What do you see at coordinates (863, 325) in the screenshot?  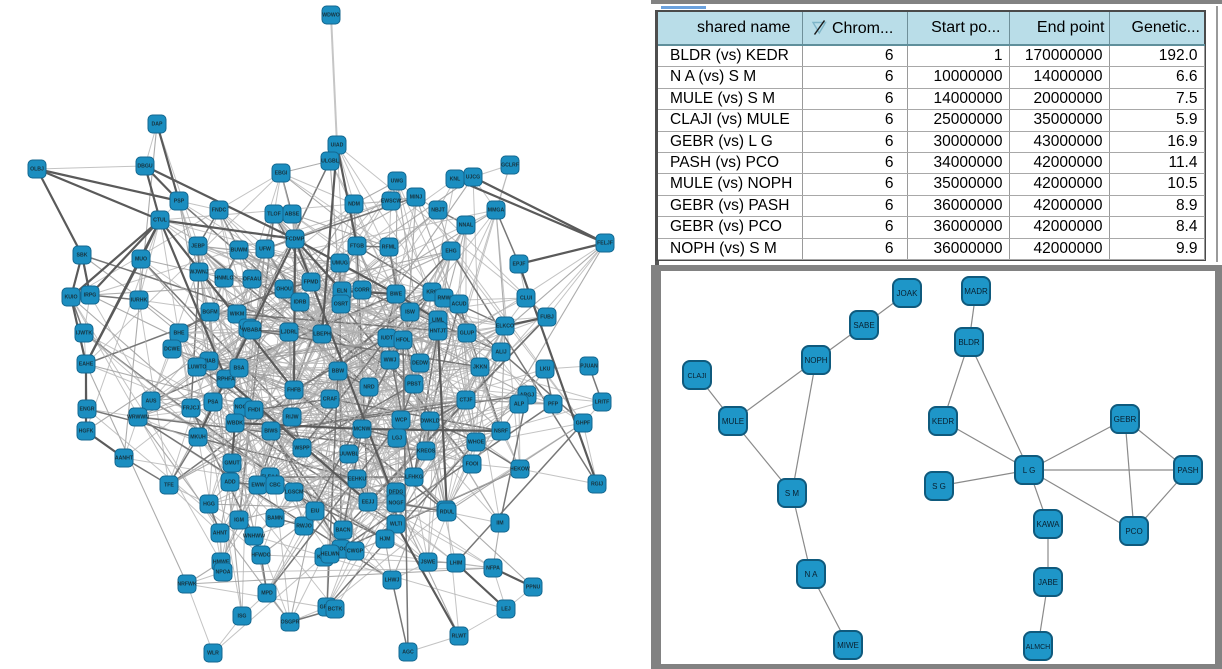 I see `svg-text: SABE` at bounding box center [863, 325].